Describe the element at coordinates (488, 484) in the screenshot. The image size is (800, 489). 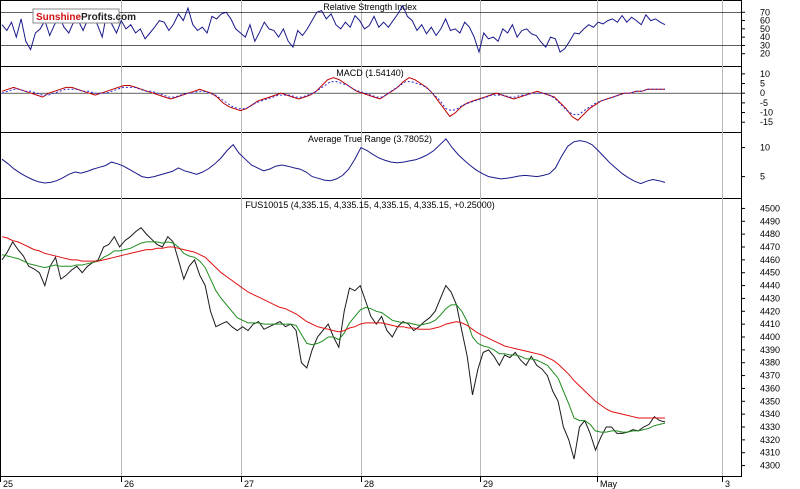
I see `x-tick-label-4: 29` at that location.